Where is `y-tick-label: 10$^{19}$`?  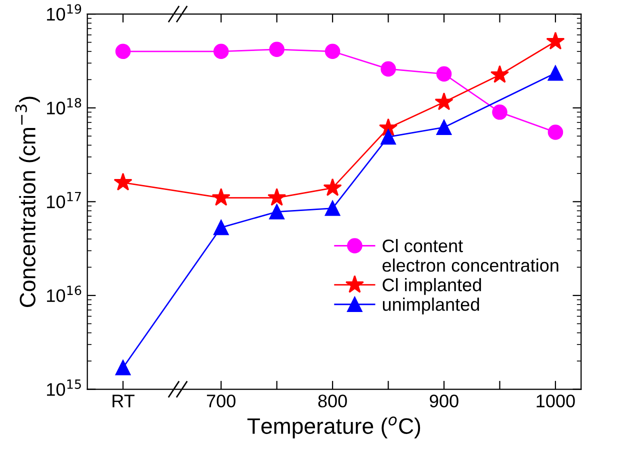
y-tick-label: 10$^{19}$ is located at coordinates (64, 12).